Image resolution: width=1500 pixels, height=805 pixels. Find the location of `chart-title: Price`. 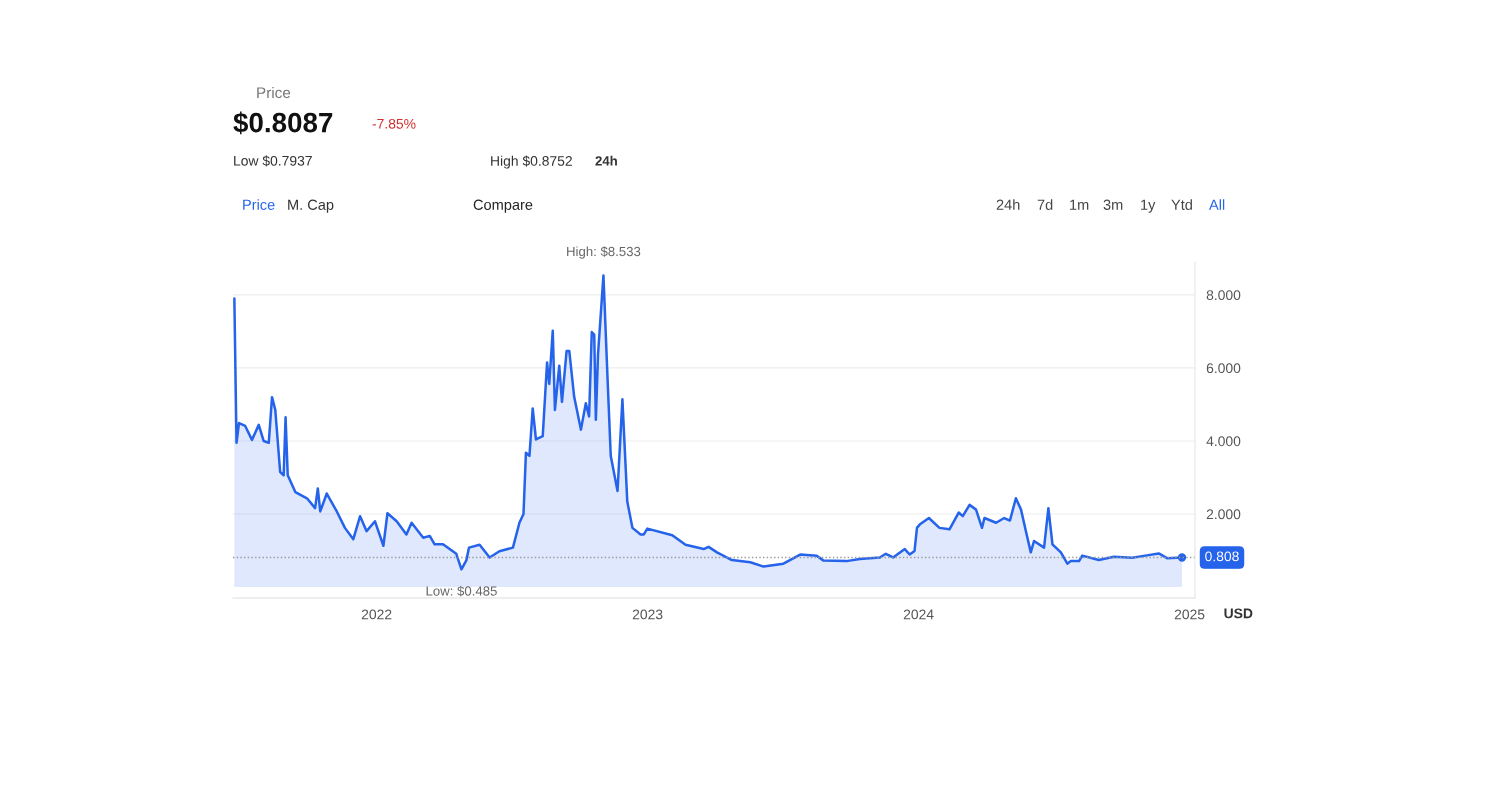

chart-title: Price is located at coordinates (274, 92).